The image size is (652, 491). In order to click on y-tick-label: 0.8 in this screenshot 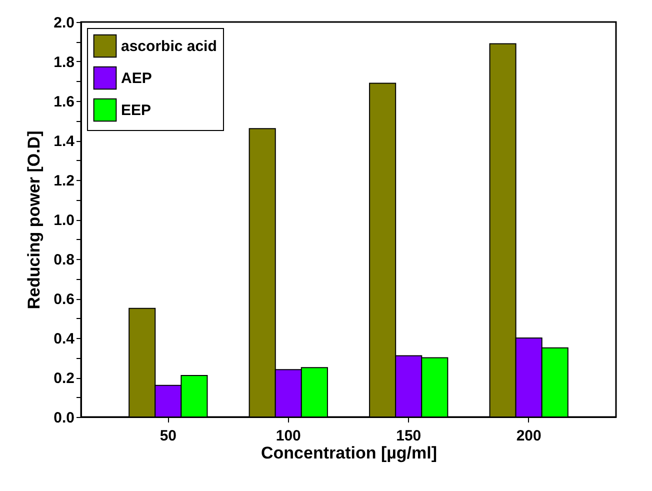, I will do `click(64, 260)`.